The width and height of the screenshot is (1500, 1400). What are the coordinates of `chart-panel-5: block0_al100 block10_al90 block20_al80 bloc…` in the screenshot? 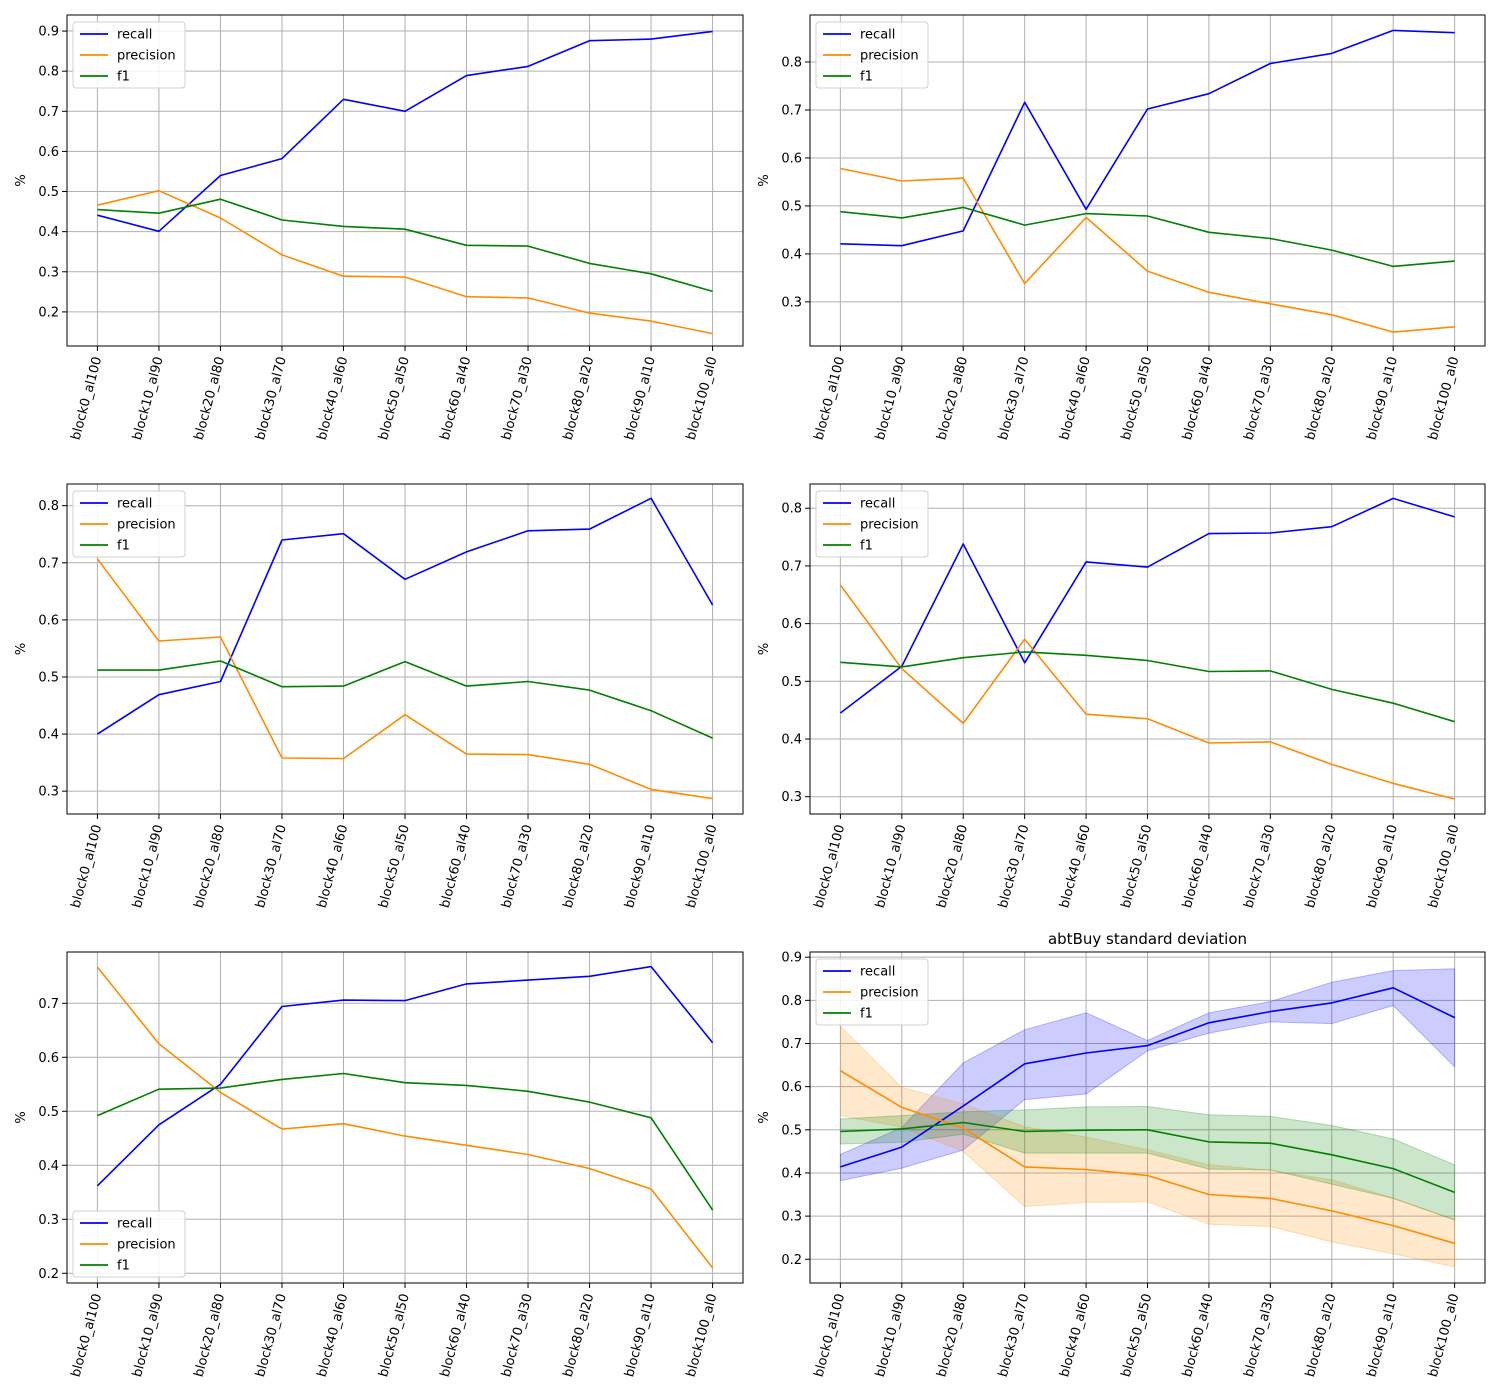 It's located at (379, 1165).